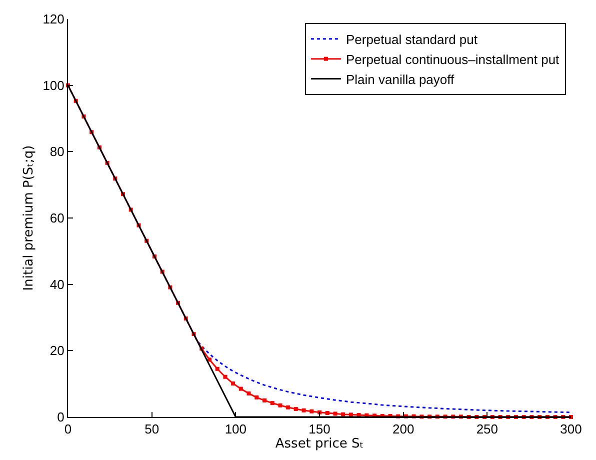  What do you see at coordinates (57, 350) in the screenshot?
I see `y-tick-label: 20` at bounding box center [57, 350].